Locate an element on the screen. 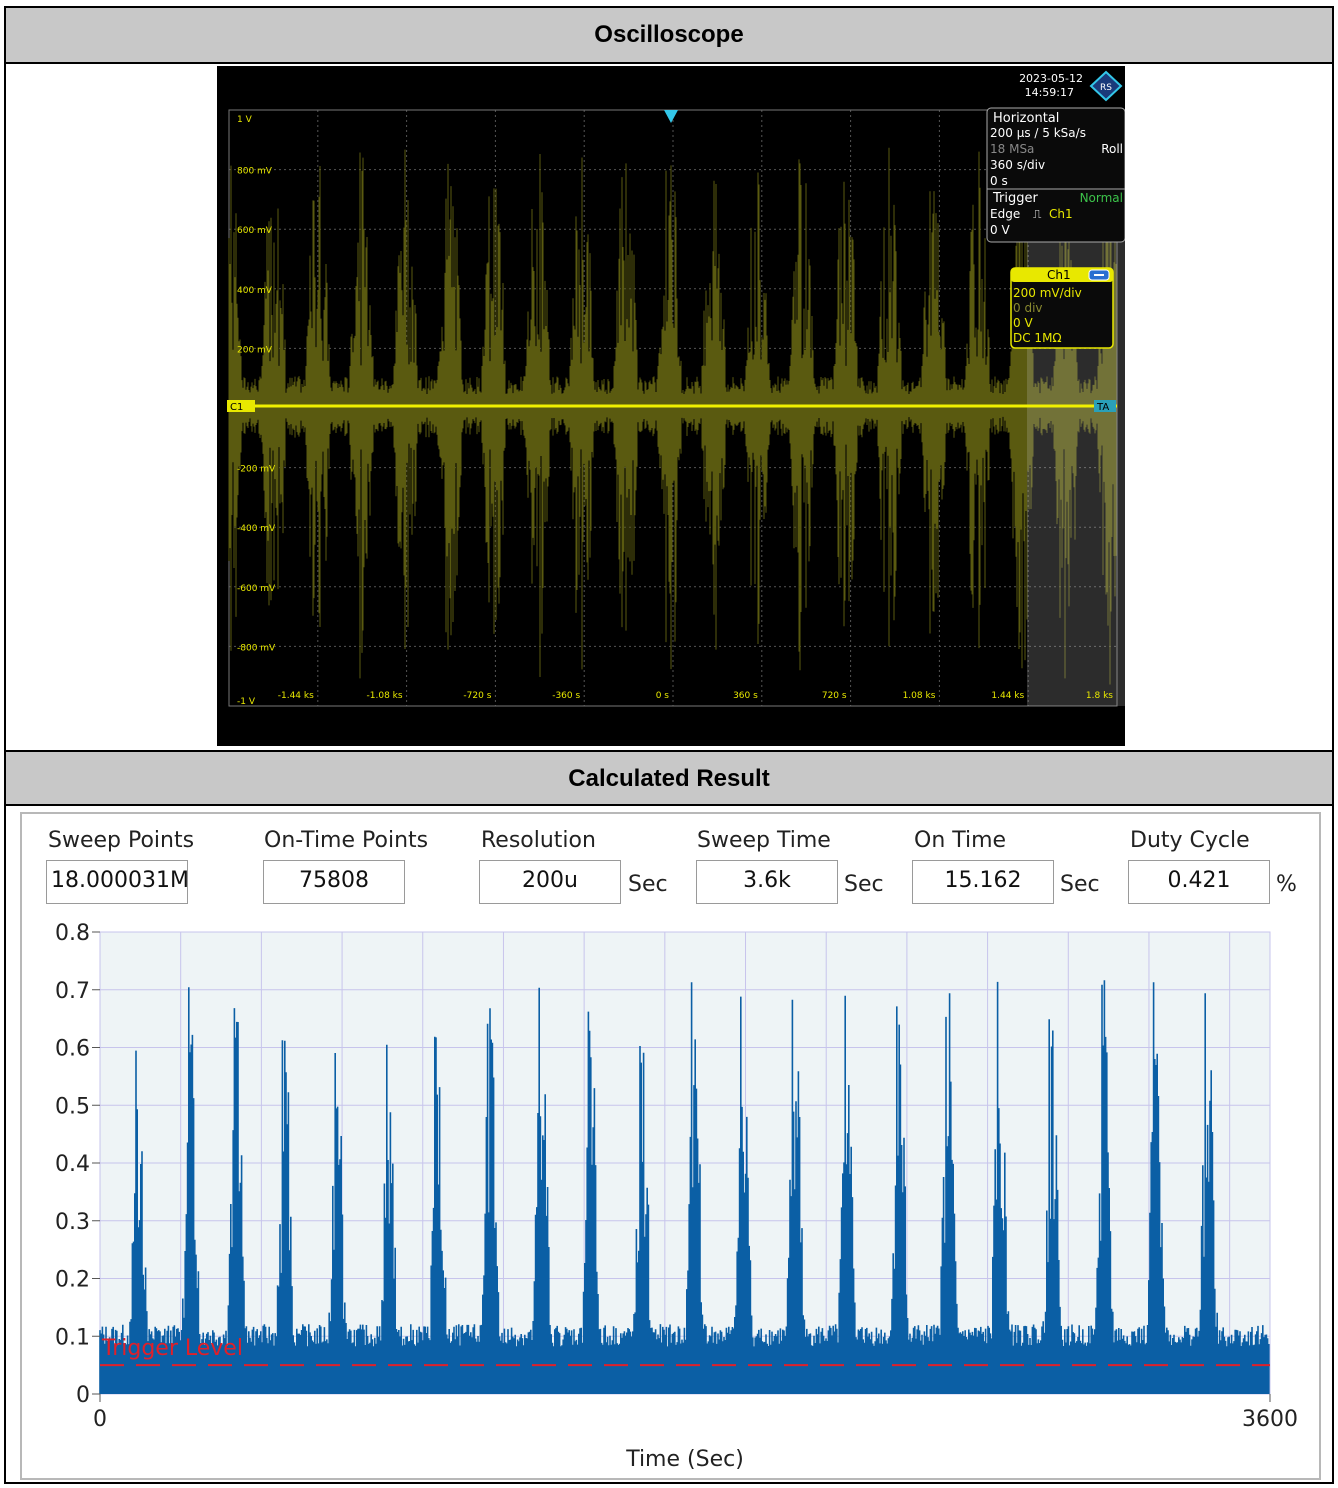  on-time-label: On Time is located at coordinates (960, 840).